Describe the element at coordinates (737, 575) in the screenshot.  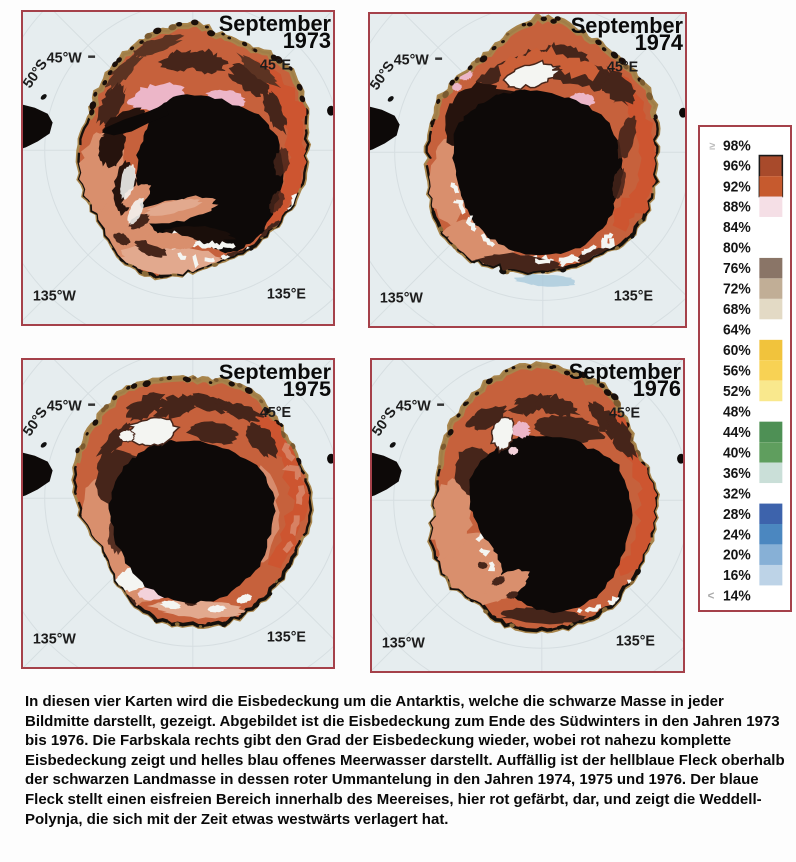
I see `svg-text: 16%` at that location.